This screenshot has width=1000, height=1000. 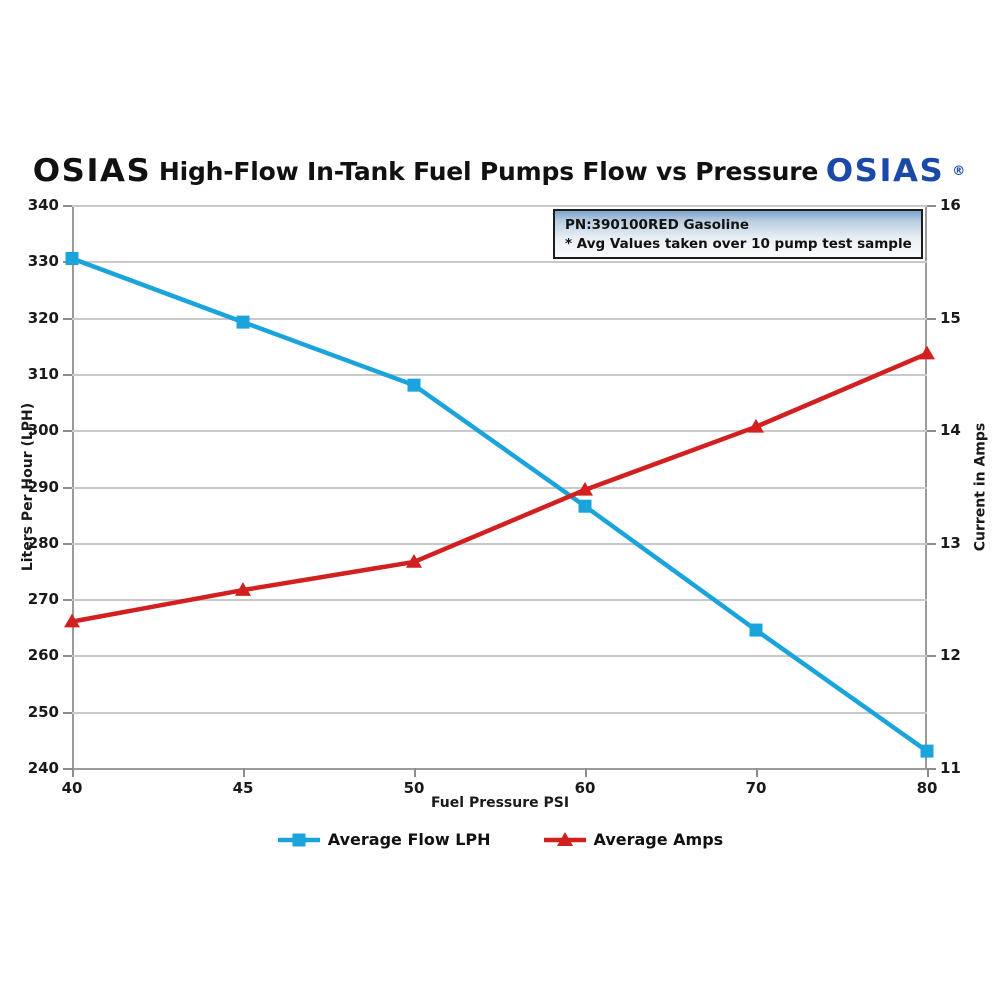 I want to click on x-axis-tick-label: 80, so click(x=927, y=788).